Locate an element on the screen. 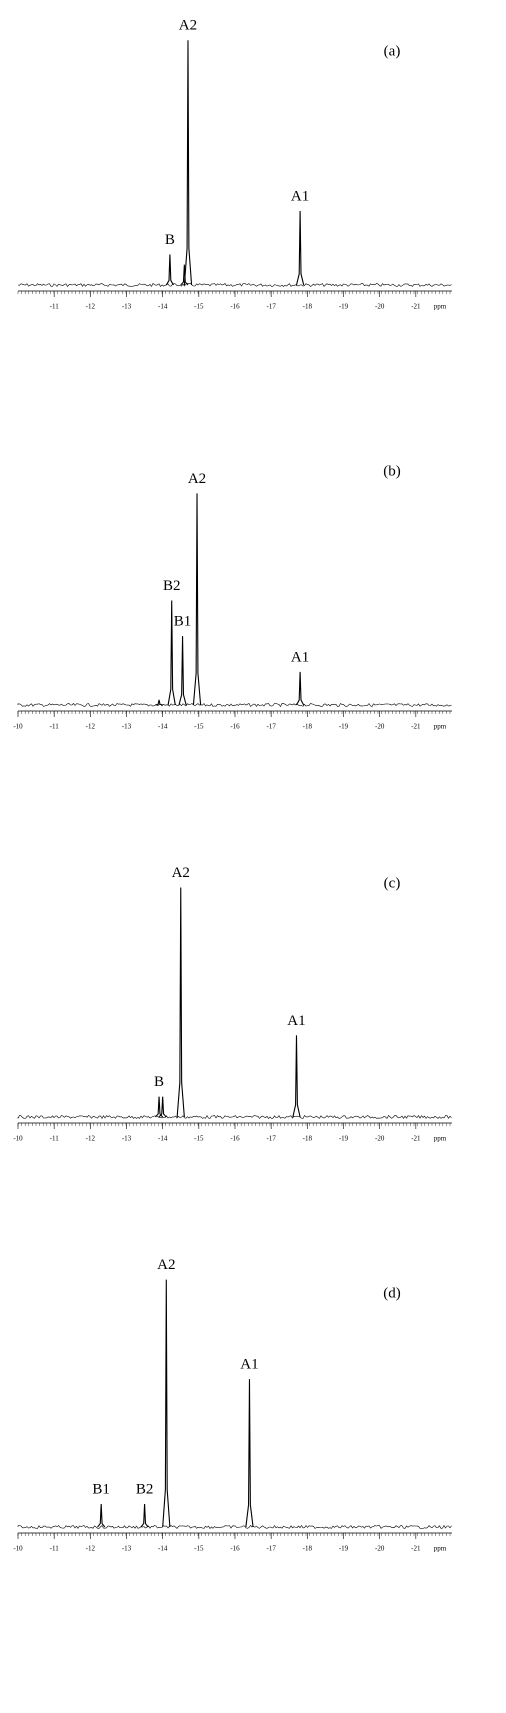 This screenshot has width=506, height=1713. panel-label: (c) is located at coordinates (392, 883).